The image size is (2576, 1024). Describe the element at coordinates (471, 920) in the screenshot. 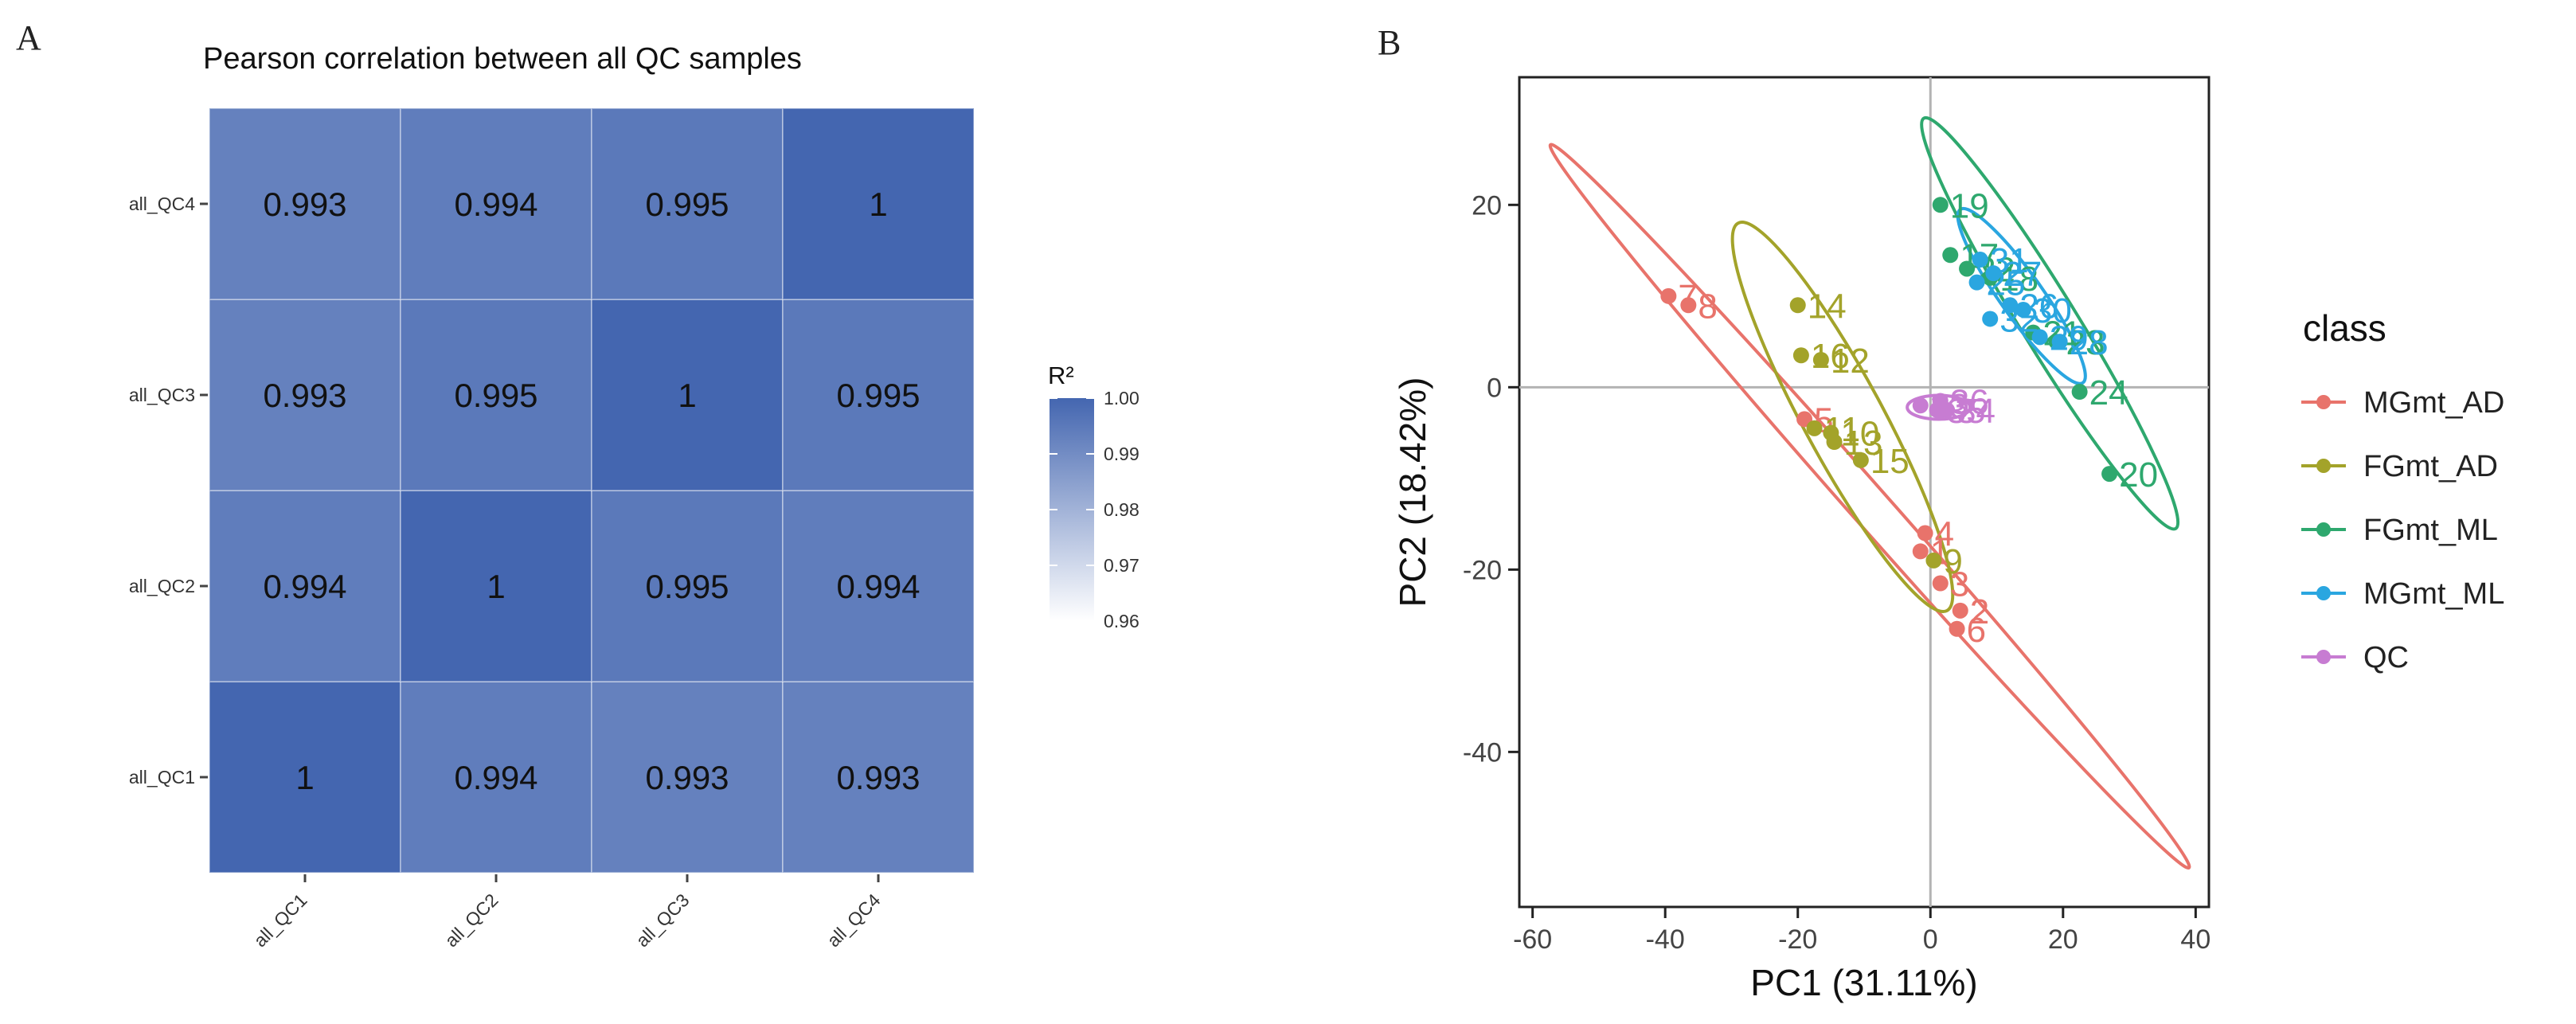

I see `x-tick-label: all_QC2` at that location.